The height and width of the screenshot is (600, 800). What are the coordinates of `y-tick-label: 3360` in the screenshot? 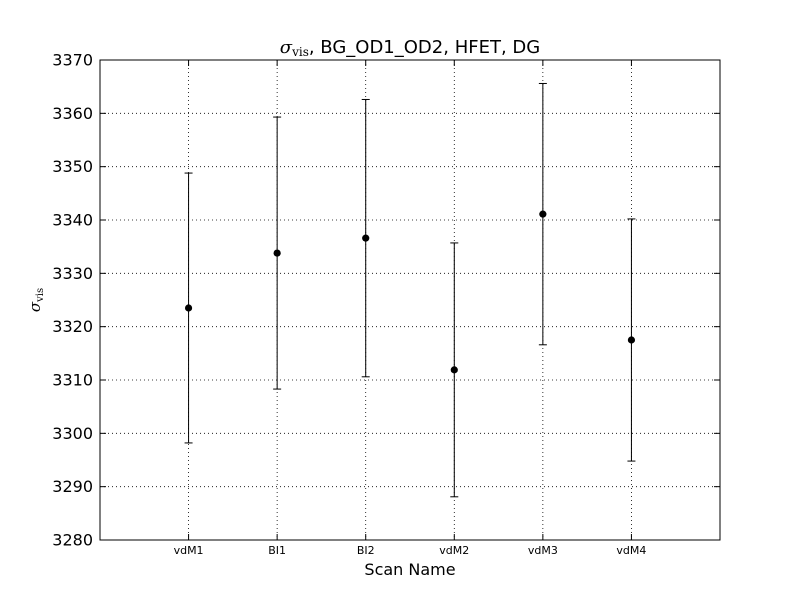 It's located at (72, 113).